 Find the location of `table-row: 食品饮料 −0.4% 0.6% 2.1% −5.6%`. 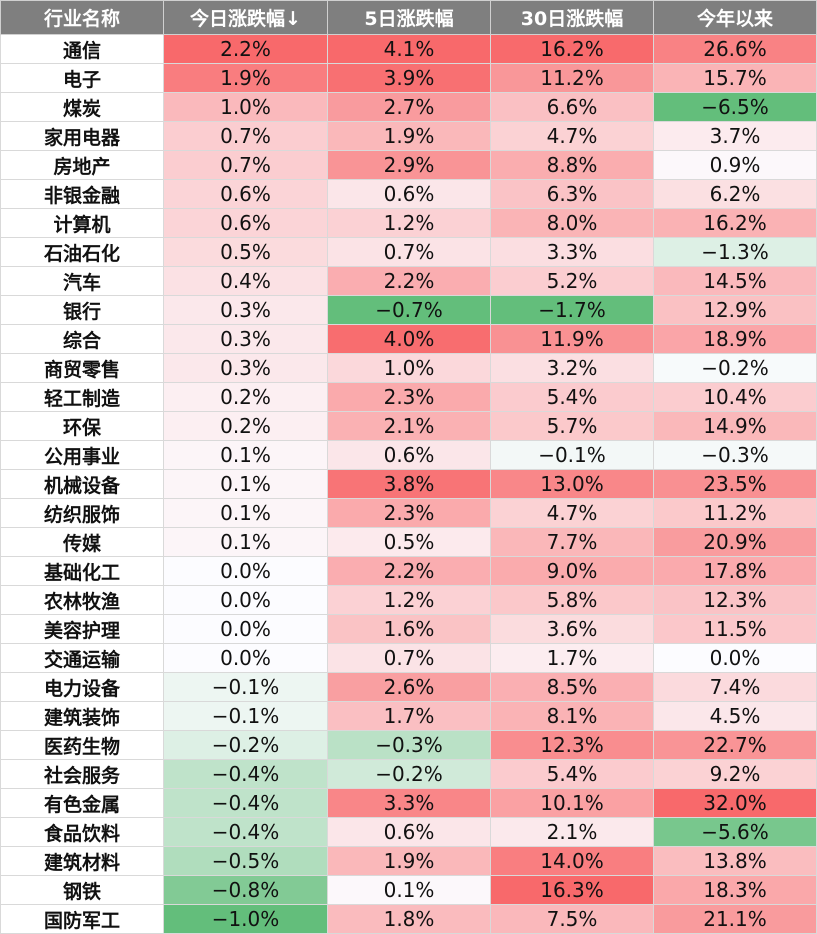

table-row: 食品饮料 −0.4% 0.6% 2.1% −5.6% is located at coordinates (408, 832).